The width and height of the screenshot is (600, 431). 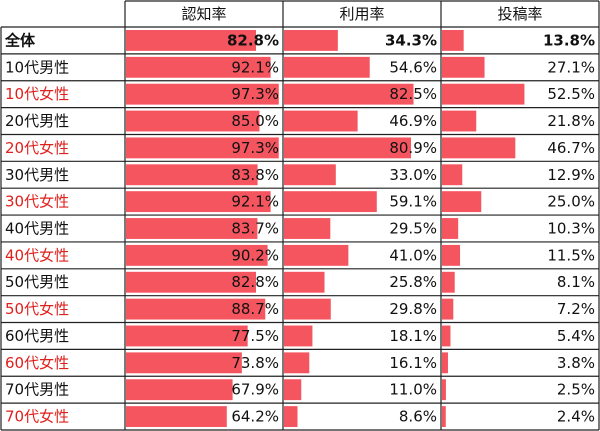 What do you see at coordinates (37, 121) in the screenshot?
I see `row-label: 20代男性` at bounding box center [37, 121].